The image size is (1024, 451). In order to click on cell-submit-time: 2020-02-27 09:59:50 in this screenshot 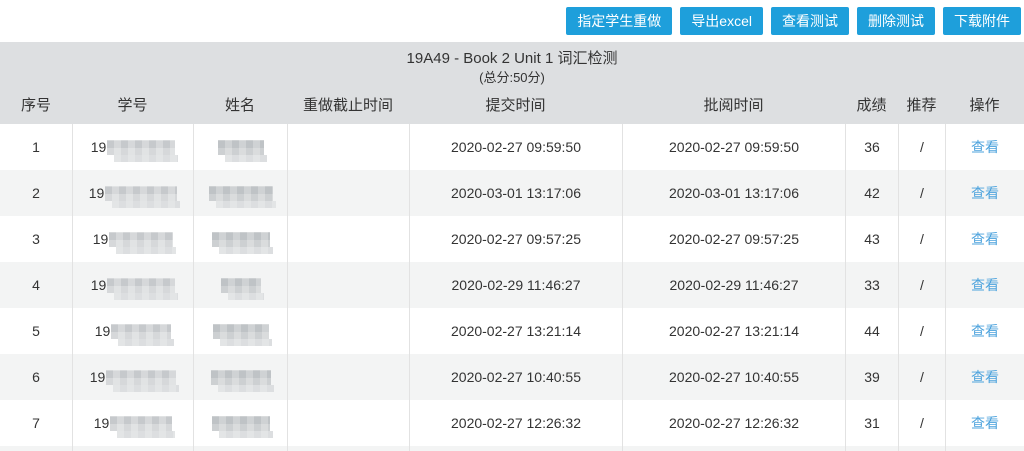, I will do `click(515, 147)`.